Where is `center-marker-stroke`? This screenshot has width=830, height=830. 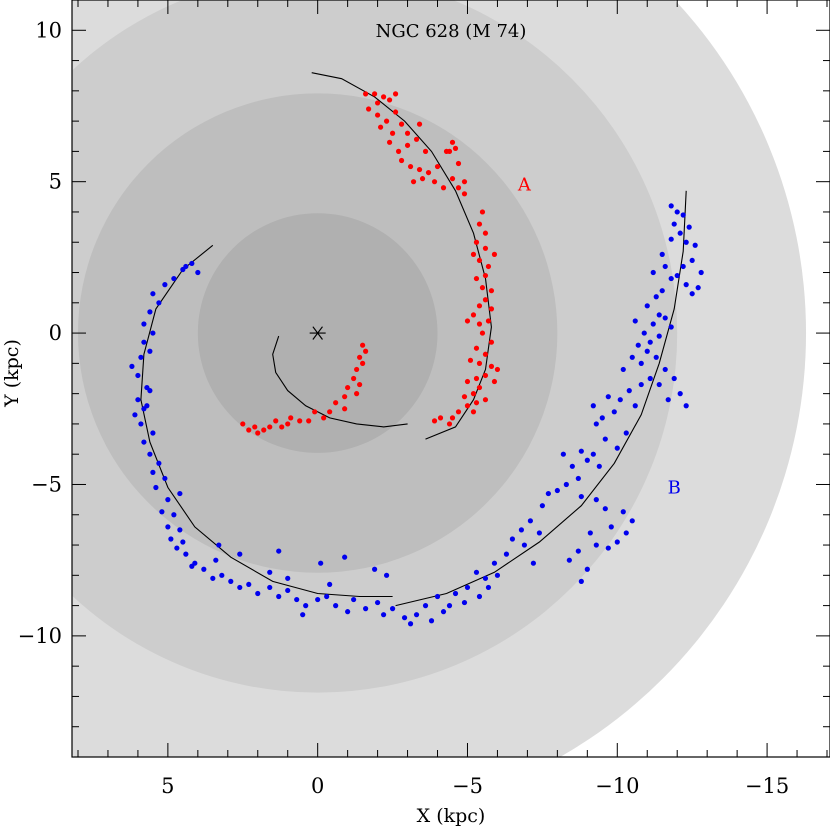
center-marker-stroke is located at coordinates (317, 333).